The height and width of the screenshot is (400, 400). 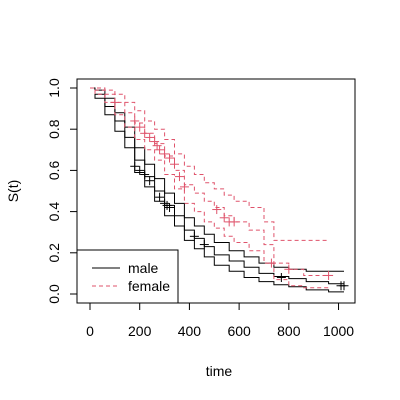 What do you see at coordinates (190, 331) in the screenshot?
I see `x-tick-label: 400` at bounding box center [190, 331].